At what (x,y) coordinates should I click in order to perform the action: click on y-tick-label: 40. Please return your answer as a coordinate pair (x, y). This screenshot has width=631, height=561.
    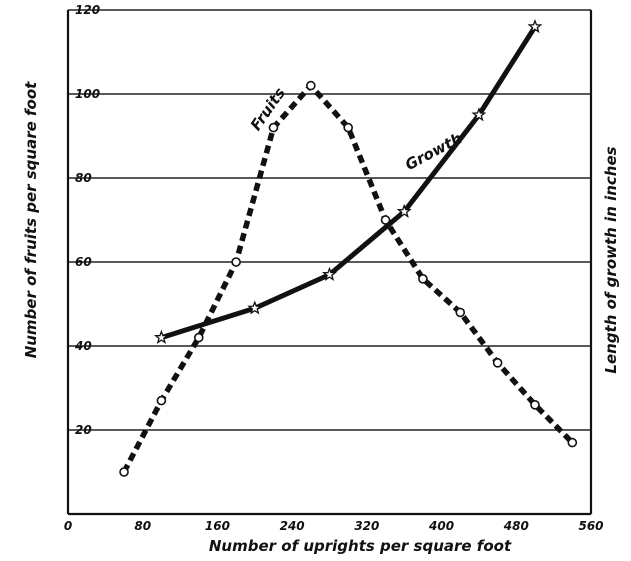
    Looking at the image, I should click on (83, 346).